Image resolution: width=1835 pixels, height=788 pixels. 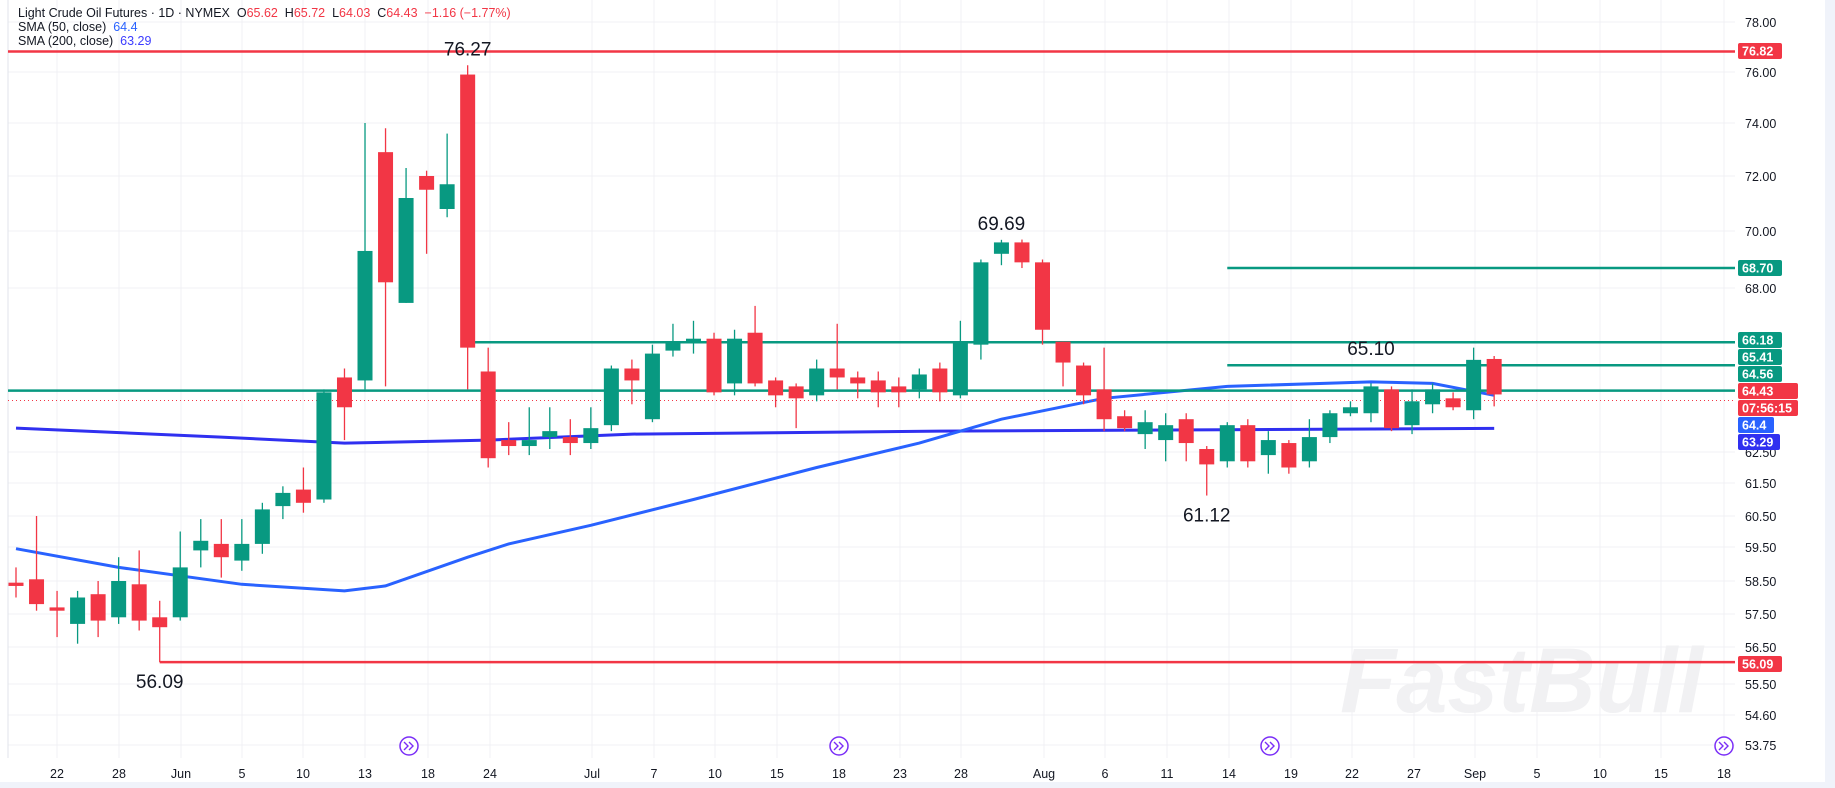 What do you see at coordinates (124, 13) in the screenshot?
I see `symbol-title: Light Crude Oil Futures · 1D · NYMEX` at bounding box center [124, 13].